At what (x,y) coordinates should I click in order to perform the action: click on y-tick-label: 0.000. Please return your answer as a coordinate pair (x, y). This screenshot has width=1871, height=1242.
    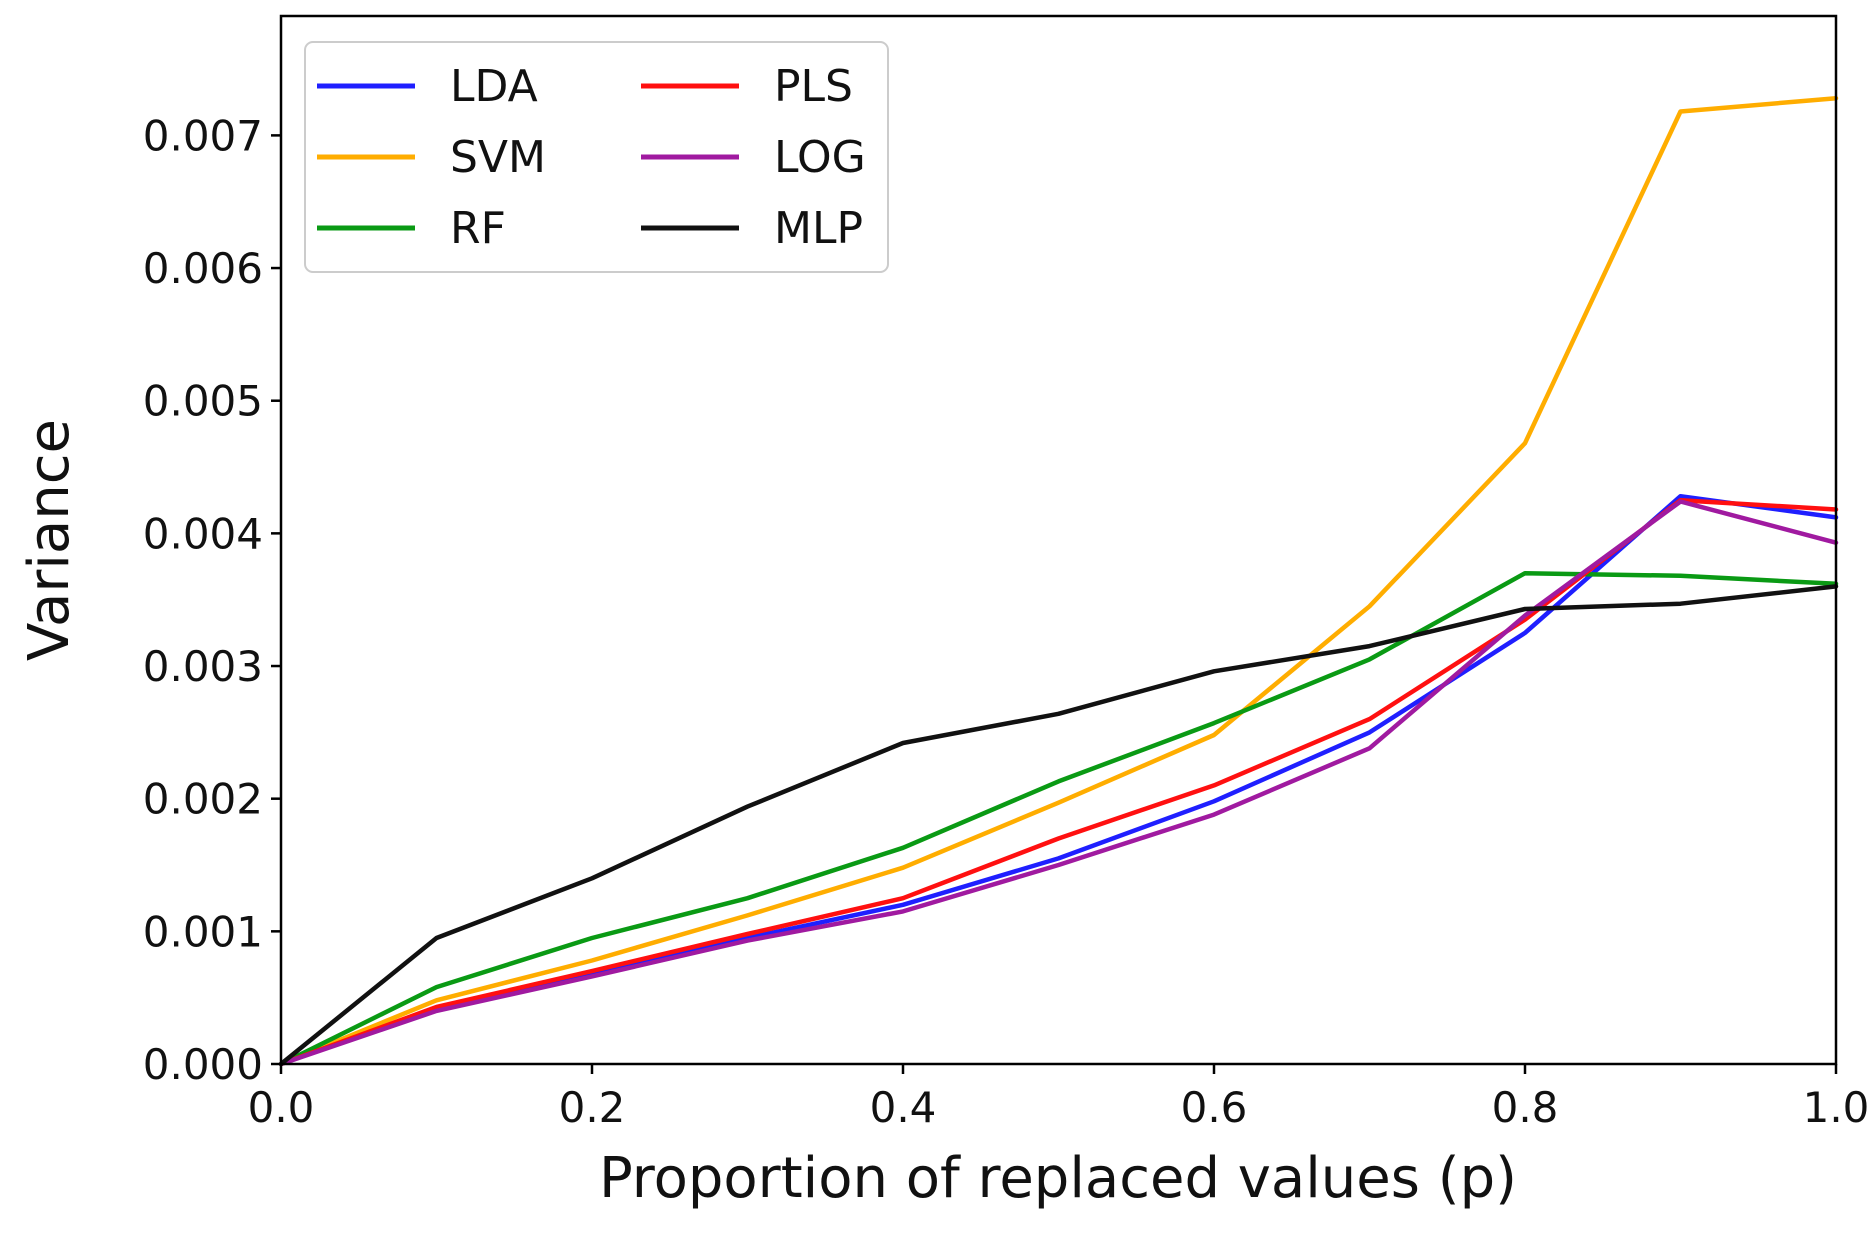
    Looking at the image, I should click on (203, 1064).